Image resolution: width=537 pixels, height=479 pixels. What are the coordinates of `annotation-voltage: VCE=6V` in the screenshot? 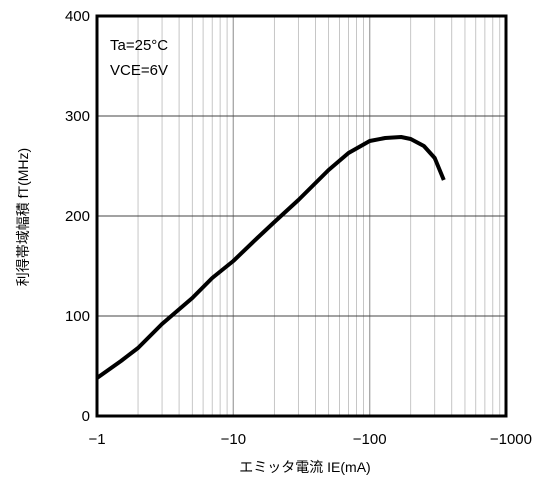 It's located at (139, 70).